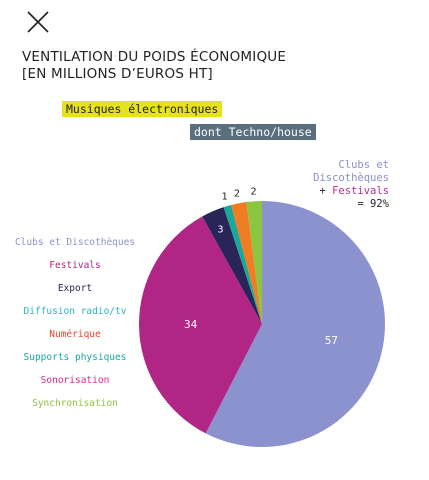 The image size is (429, 480). I want to click on chart-title-line2: [EN MILLIONS D’EUROS HT], so click(117, 74).